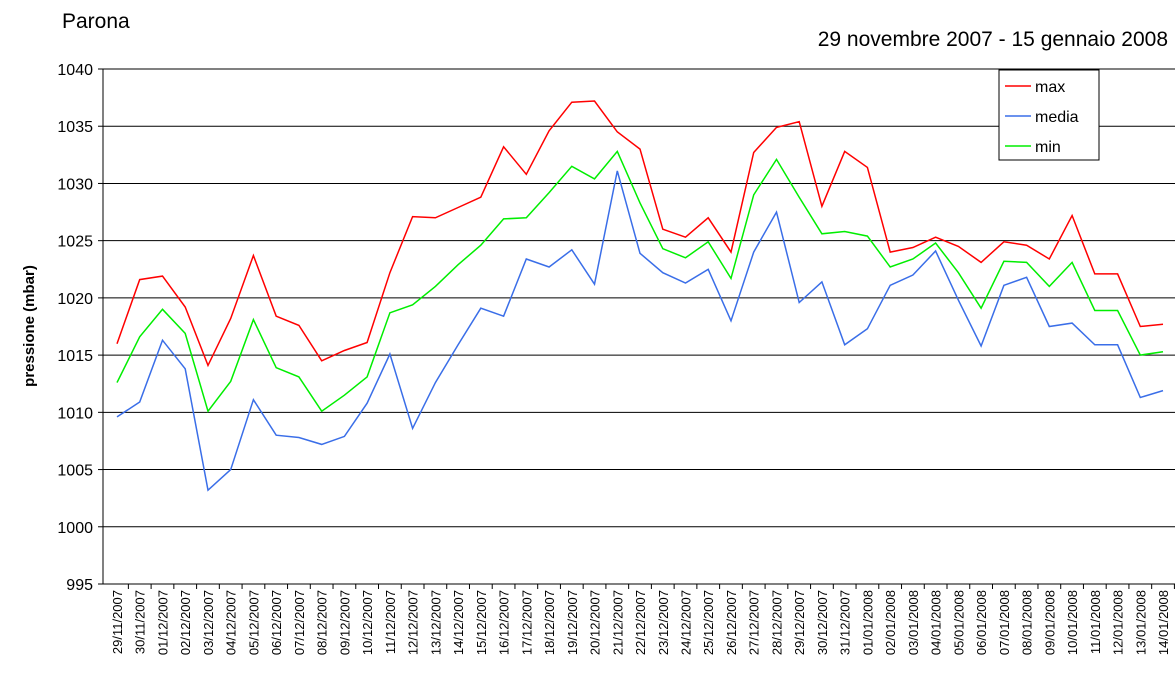 The image size is (1175, 686). Describe the element at coordinates (708, 622) in the screenshot. I see `x-tick-label: 25/12/2007` at that location.